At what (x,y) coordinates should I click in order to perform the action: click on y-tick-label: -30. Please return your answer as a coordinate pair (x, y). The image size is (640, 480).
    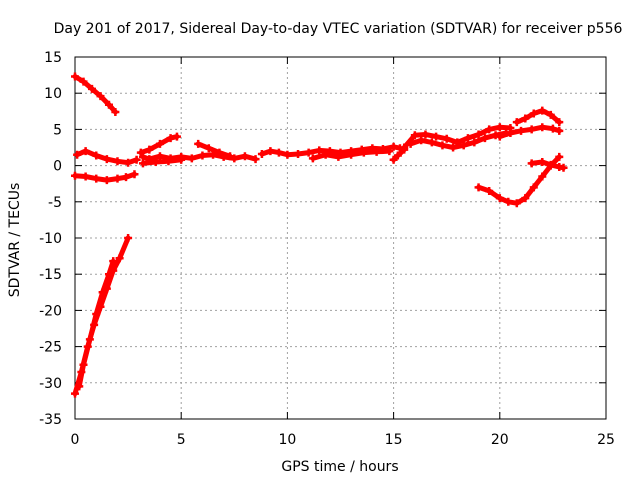
    Looking at the image, I should click on (50, 384).